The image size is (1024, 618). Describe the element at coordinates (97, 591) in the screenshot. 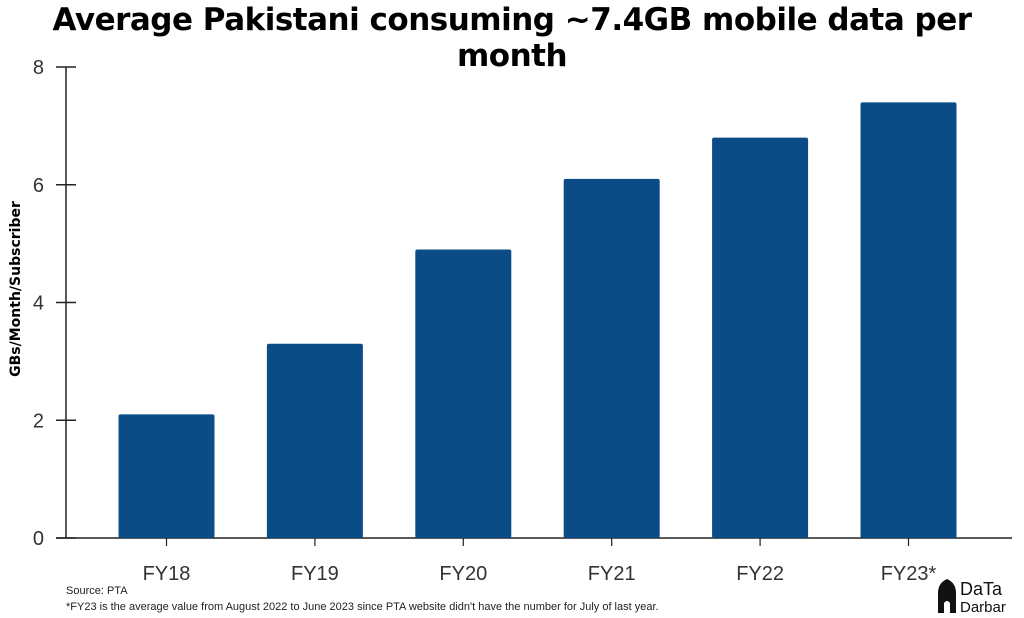

I see `source-note: Source: PTA` at that location.